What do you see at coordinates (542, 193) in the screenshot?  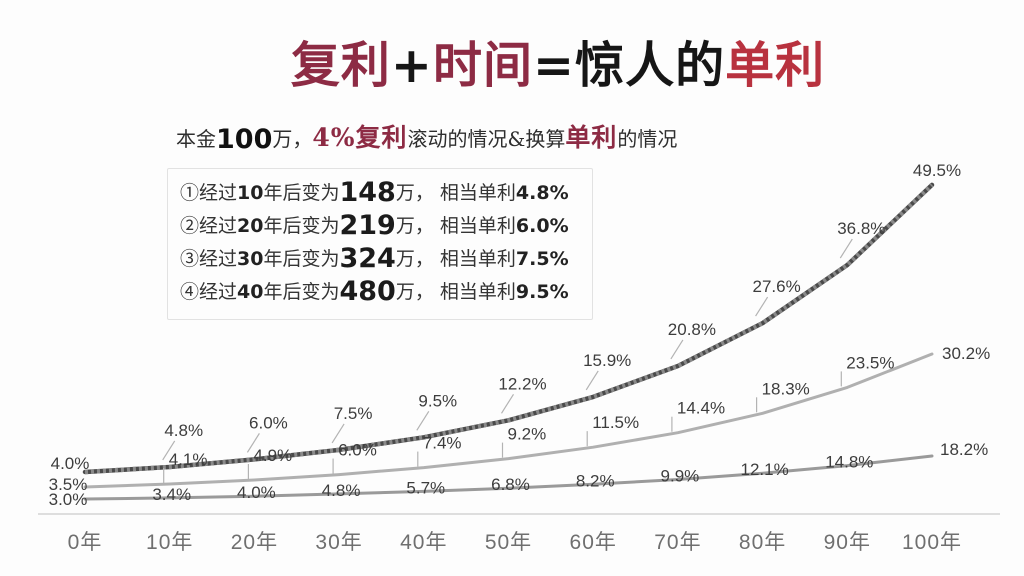 I see `note-item-1-part-6: 4.8%` at bounding box center [542, 193].